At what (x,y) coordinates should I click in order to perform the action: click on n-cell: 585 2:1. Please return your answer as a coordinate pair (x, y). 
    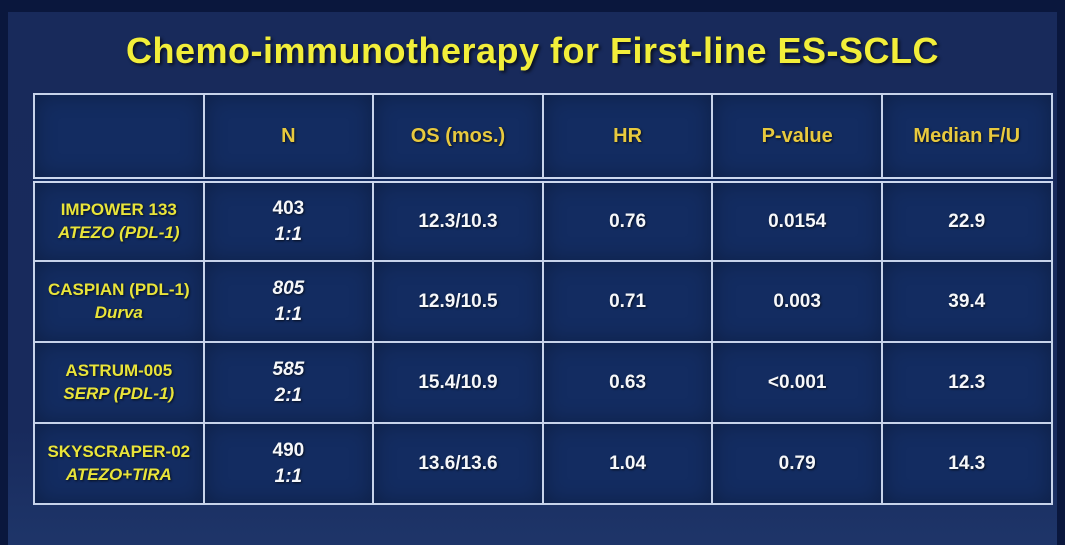
    Looking at the image, I should click on (288, 382).